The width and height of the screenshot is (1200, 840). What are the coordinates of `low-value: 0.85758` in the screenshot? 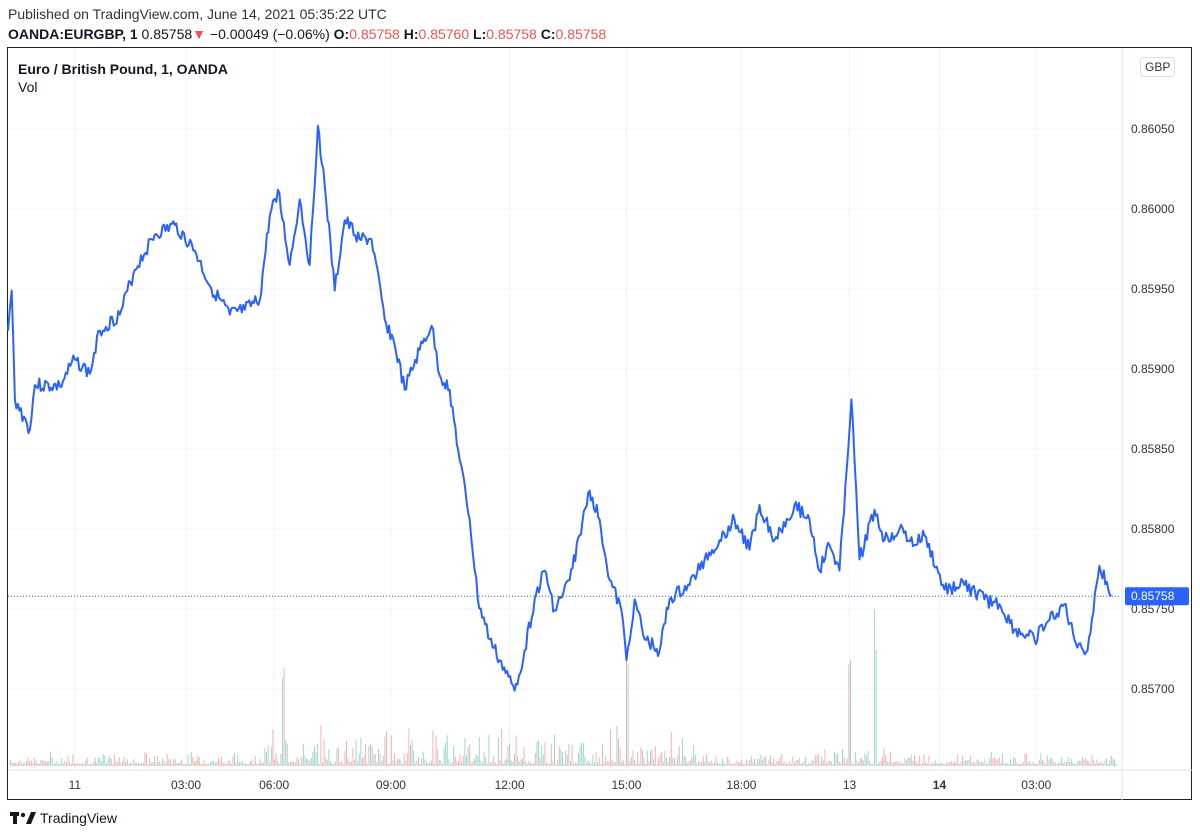 It's located at (511, 34).